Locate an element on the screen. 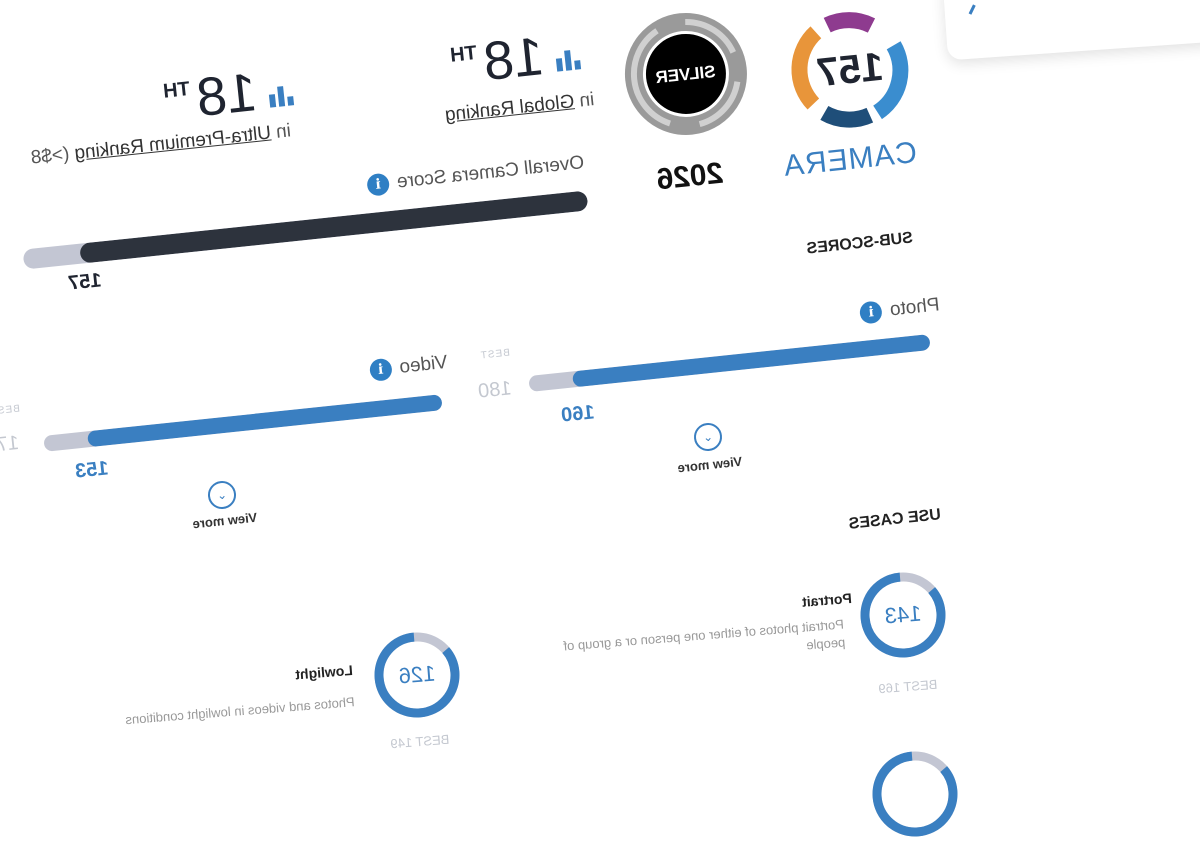 The height and width of the screenshot is (848, 1200). photo-score-bar-fill is located at coordinates (751, 360).